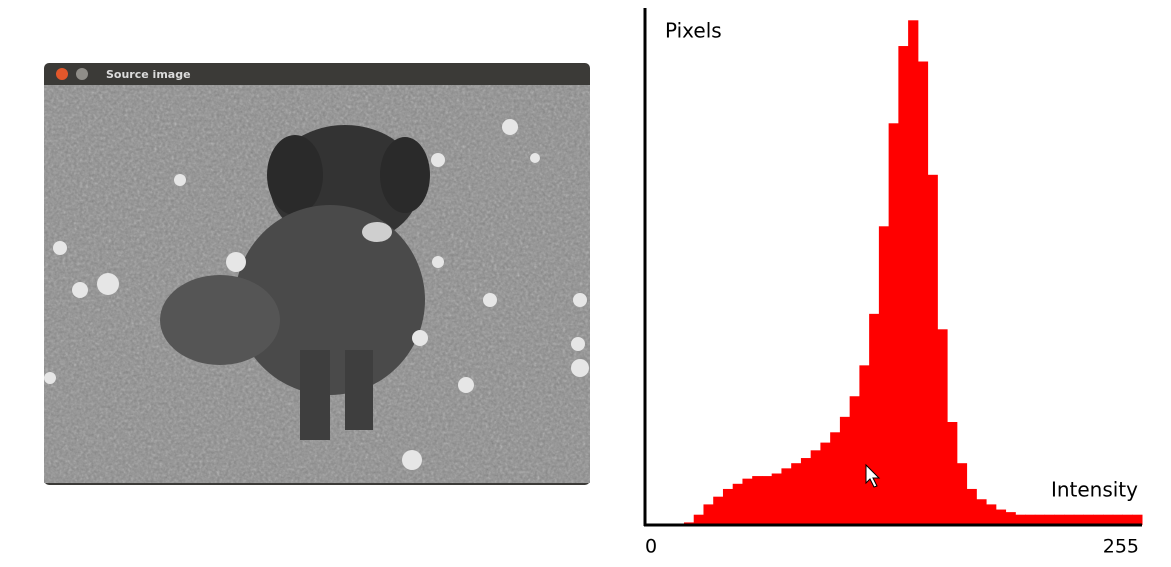 This screenshot has width=1171, height=567. I want to click on dog, so click(295, 282).